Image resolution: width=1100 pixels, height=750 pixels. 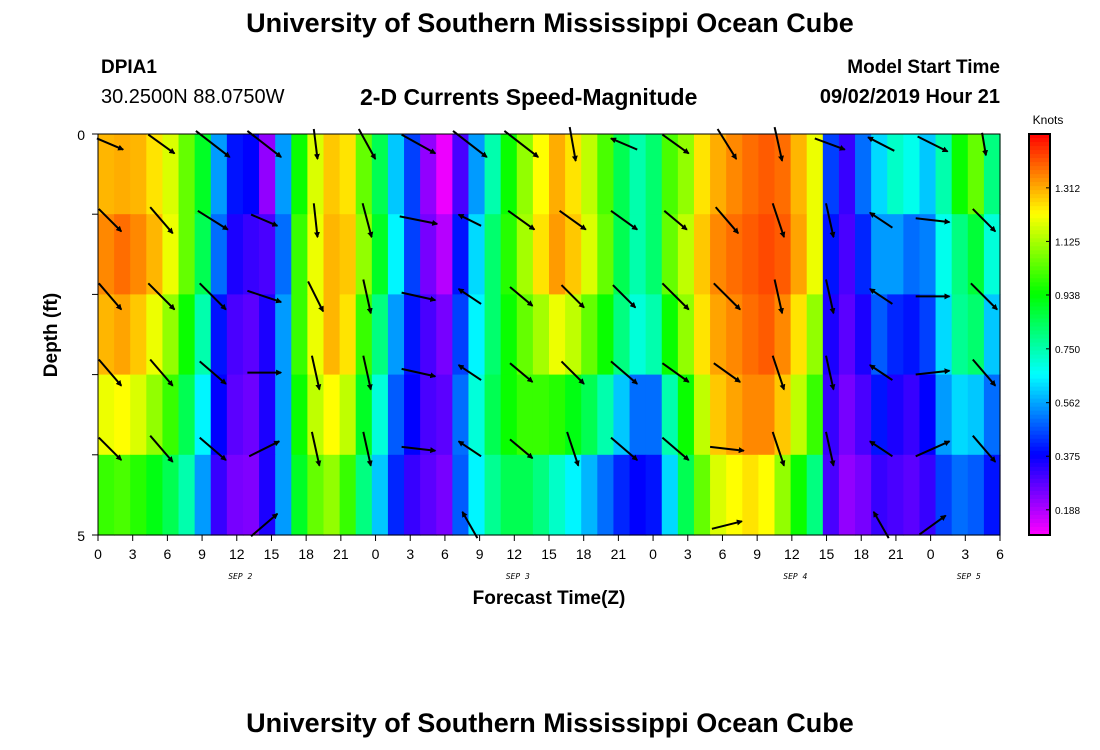 What do you see at coordinates (81, 536) in the screenshot?
I see `y-tick-label: 5` at bounding box center [81, 536].